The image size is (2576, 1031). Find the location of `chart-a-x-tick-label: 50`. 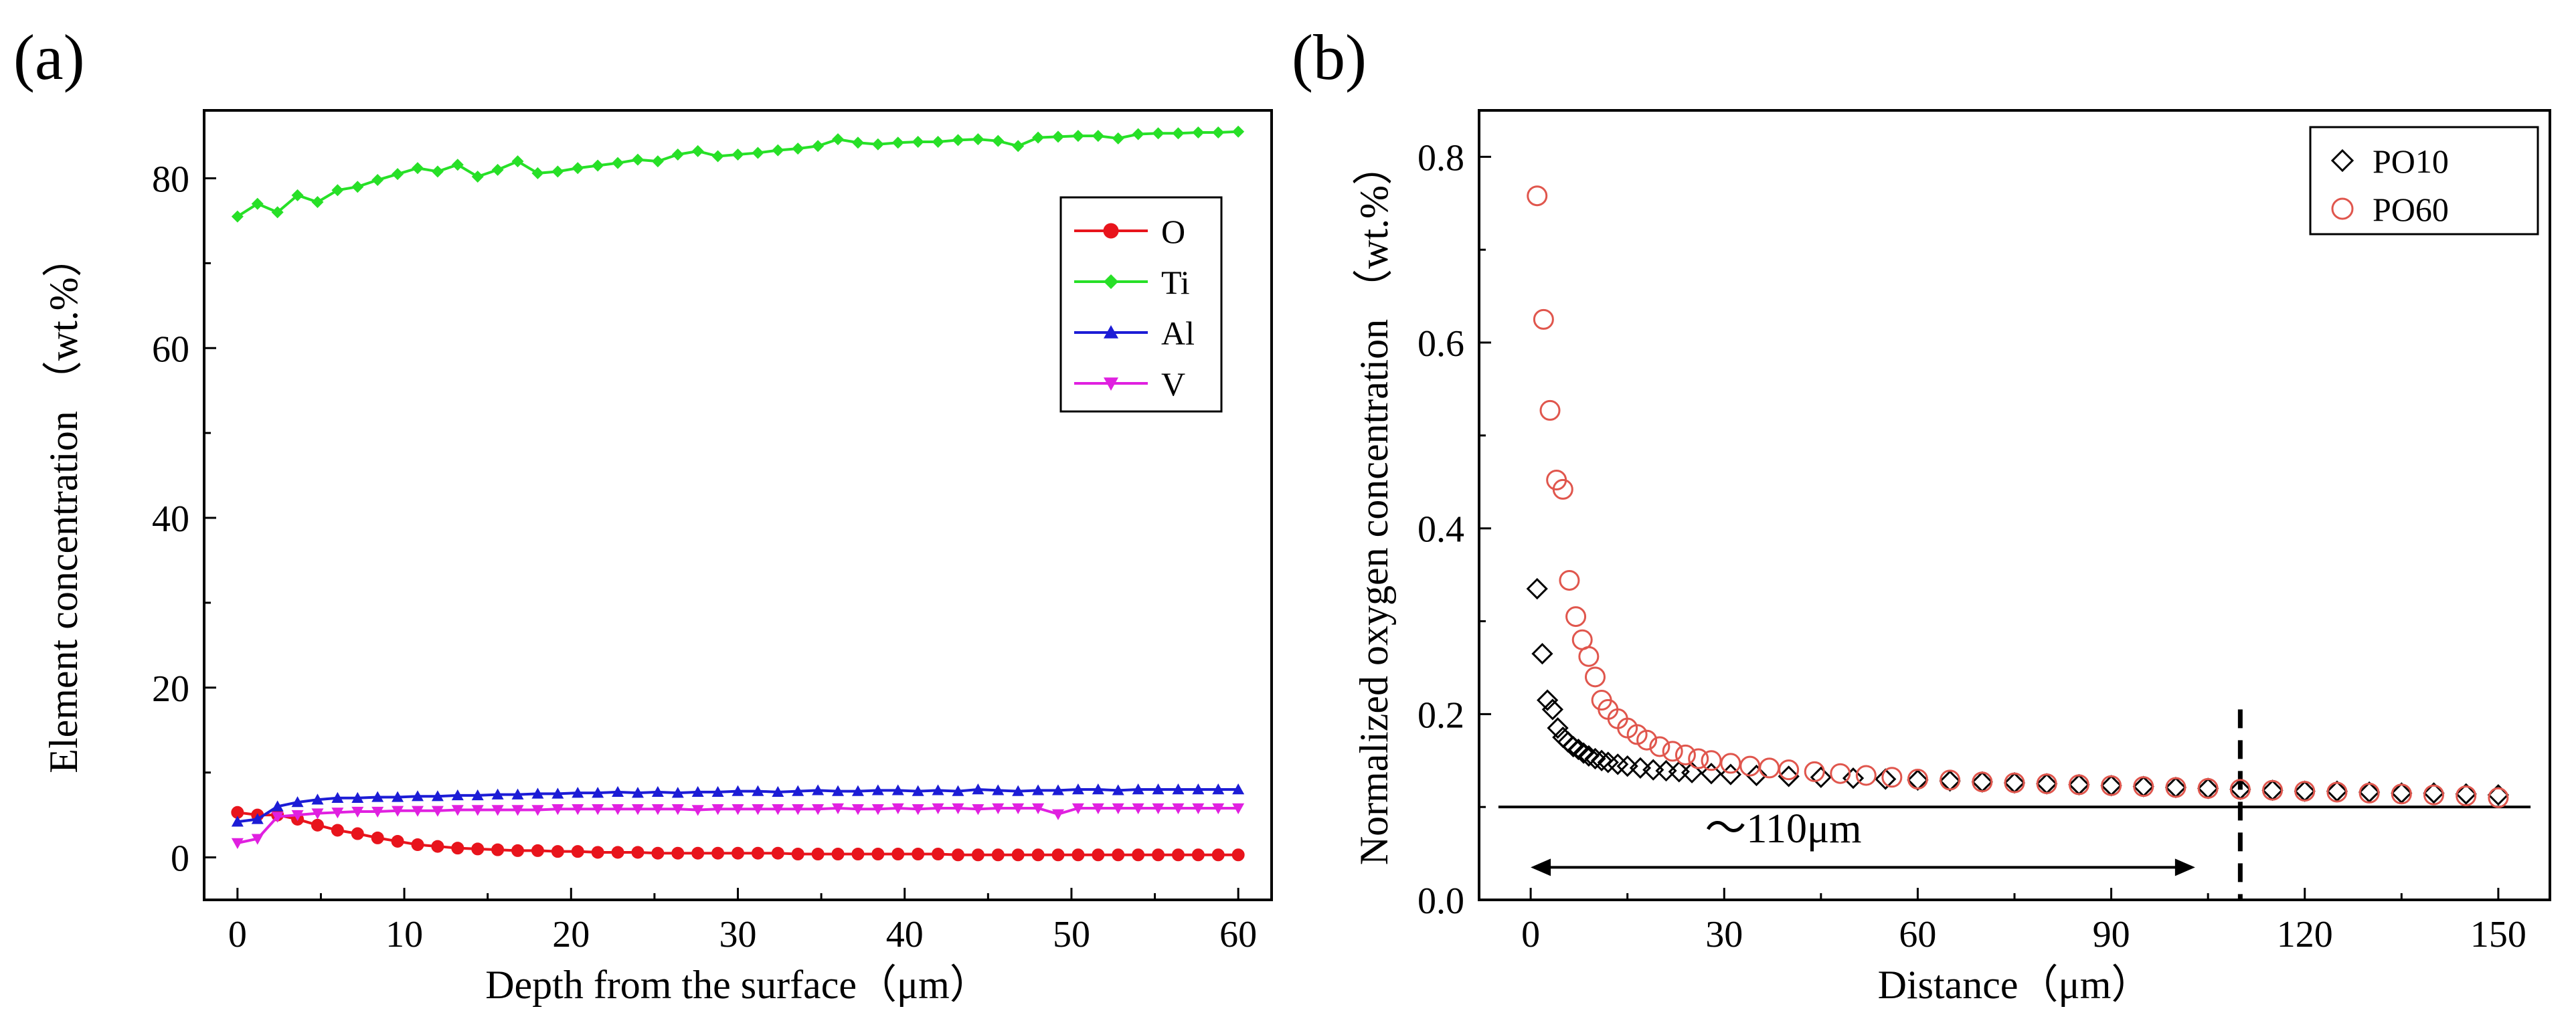

chart-a-x-tick-label: 50 is located at coordinates (1071, 934).